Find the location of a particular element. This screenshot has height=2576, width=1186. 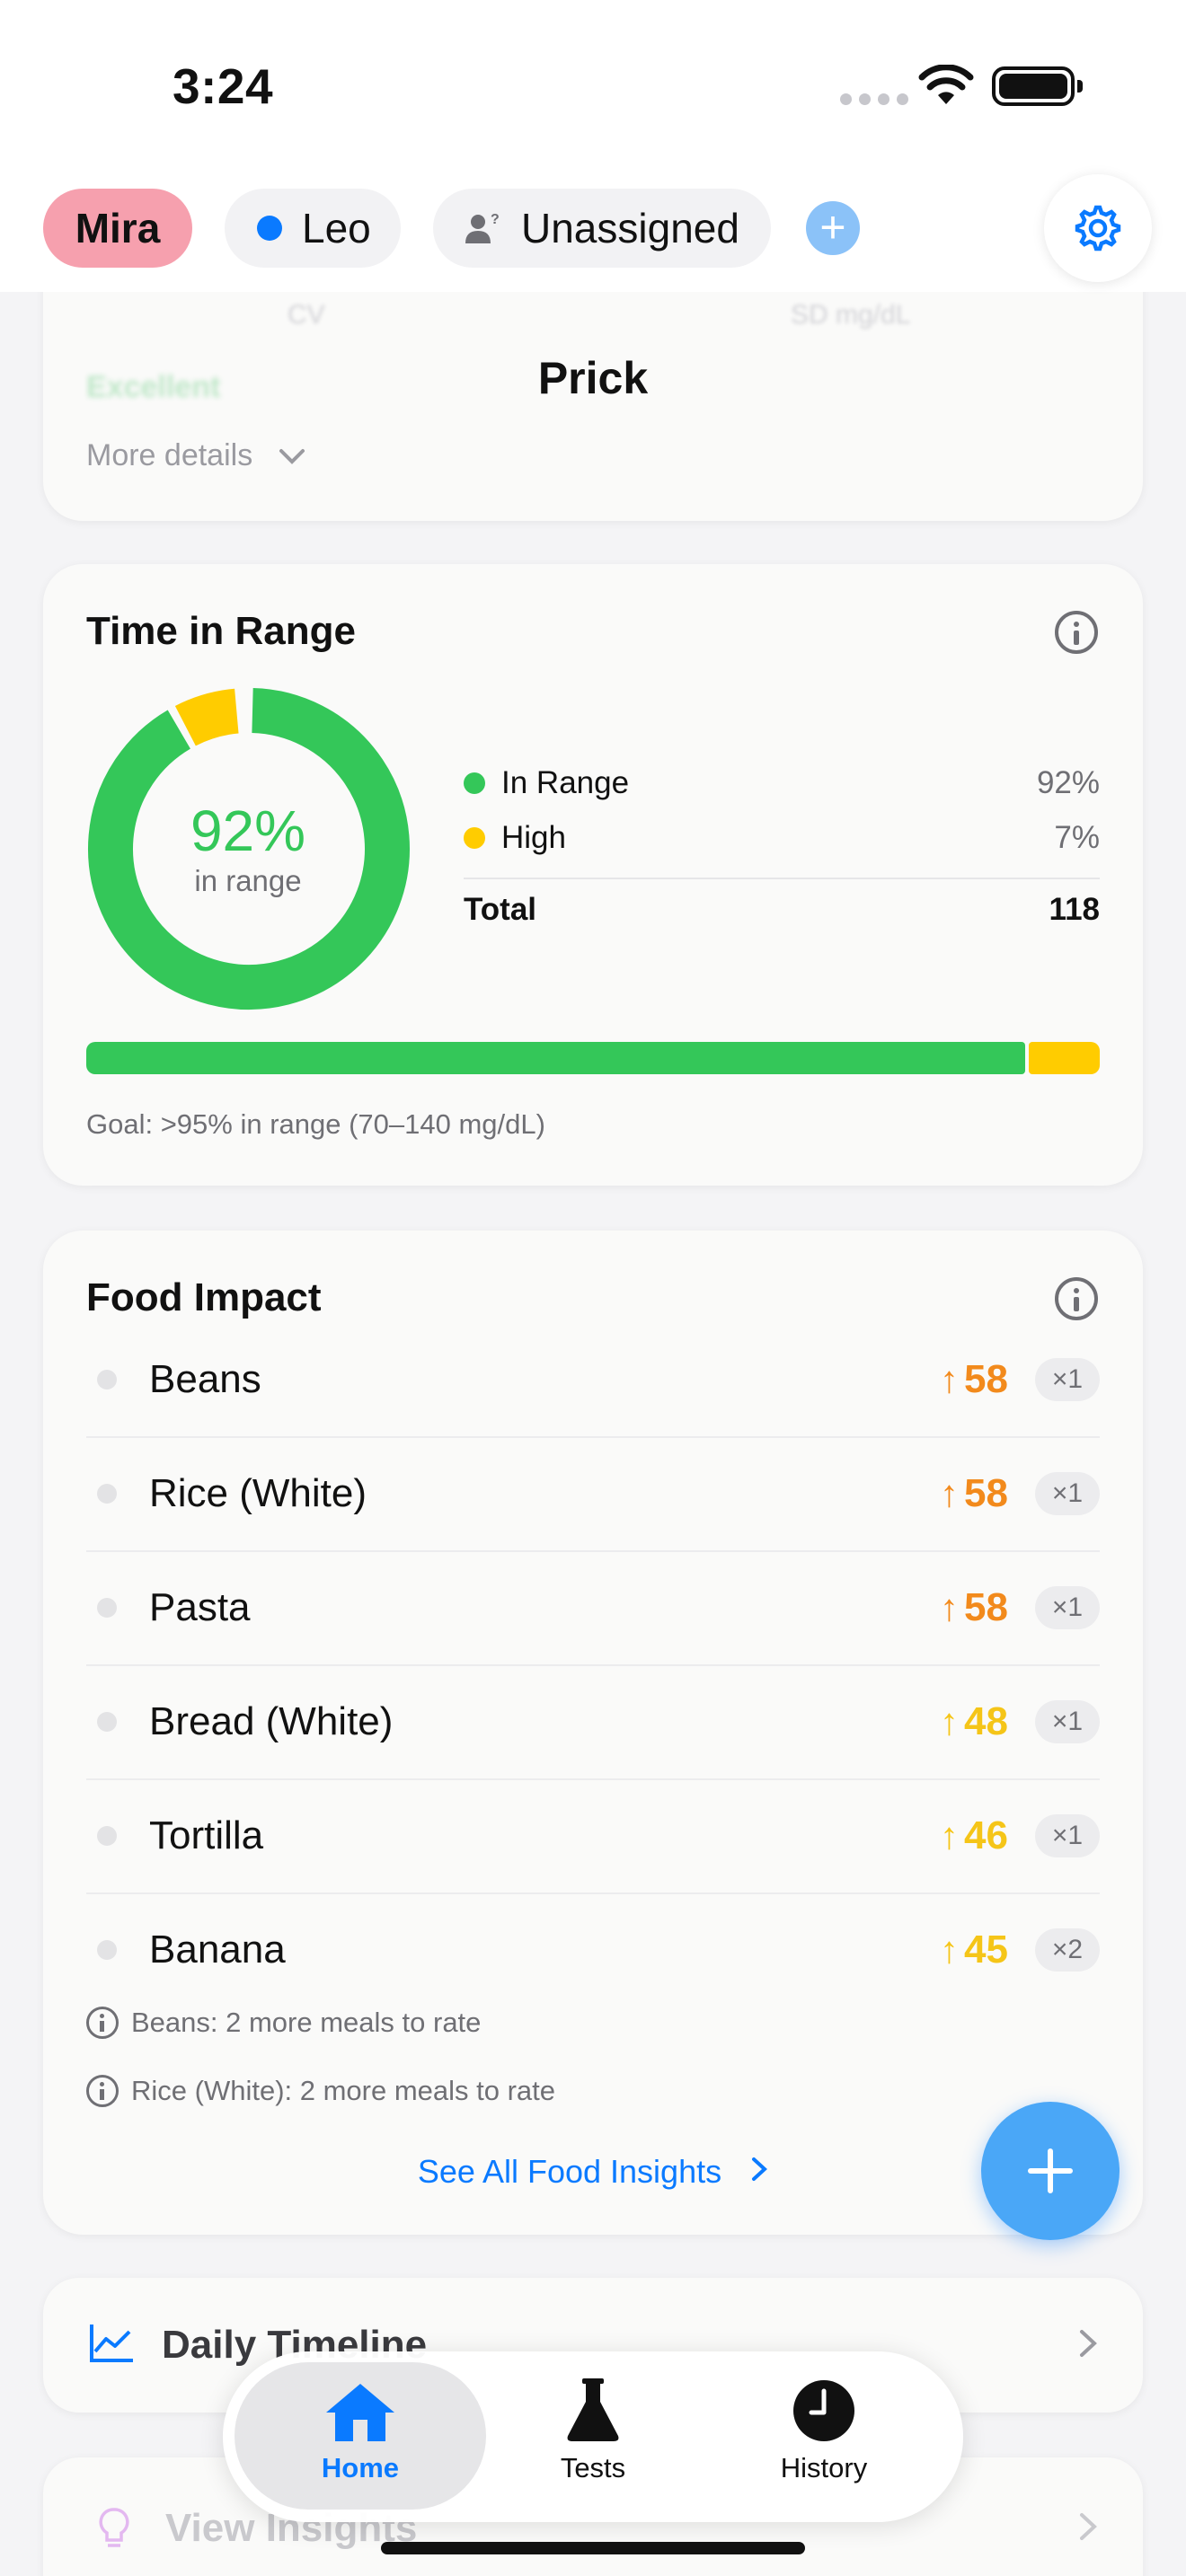

rise-value: 46 is located at coordinates (986, 1835).